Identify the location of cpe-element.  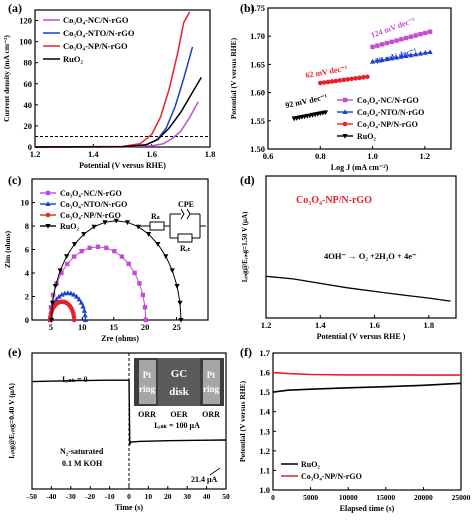
(185, 214).